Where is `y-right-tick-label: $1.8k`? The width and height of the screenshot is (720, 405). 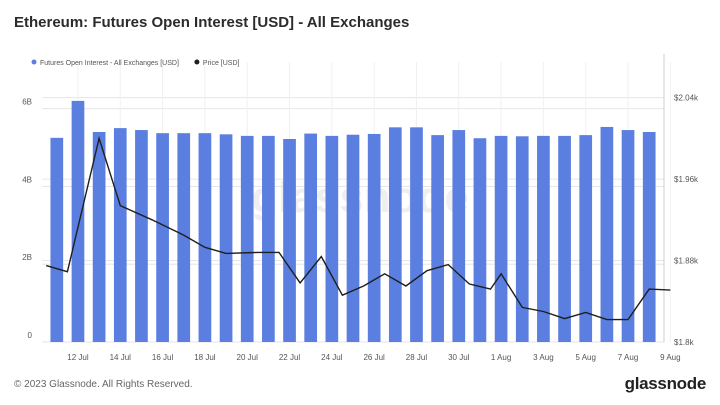 y-right-tick-label: $1.8k is located at coordinates (684, 342).